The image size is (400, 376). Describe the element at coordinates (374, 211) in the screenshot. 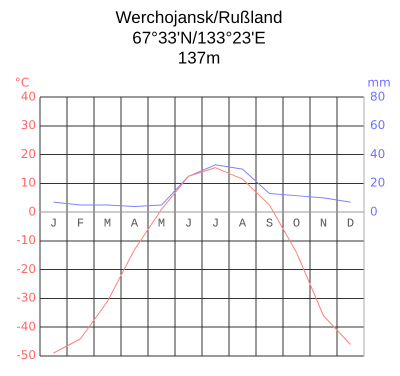

I see `y2-tick-label: 0` at that location.